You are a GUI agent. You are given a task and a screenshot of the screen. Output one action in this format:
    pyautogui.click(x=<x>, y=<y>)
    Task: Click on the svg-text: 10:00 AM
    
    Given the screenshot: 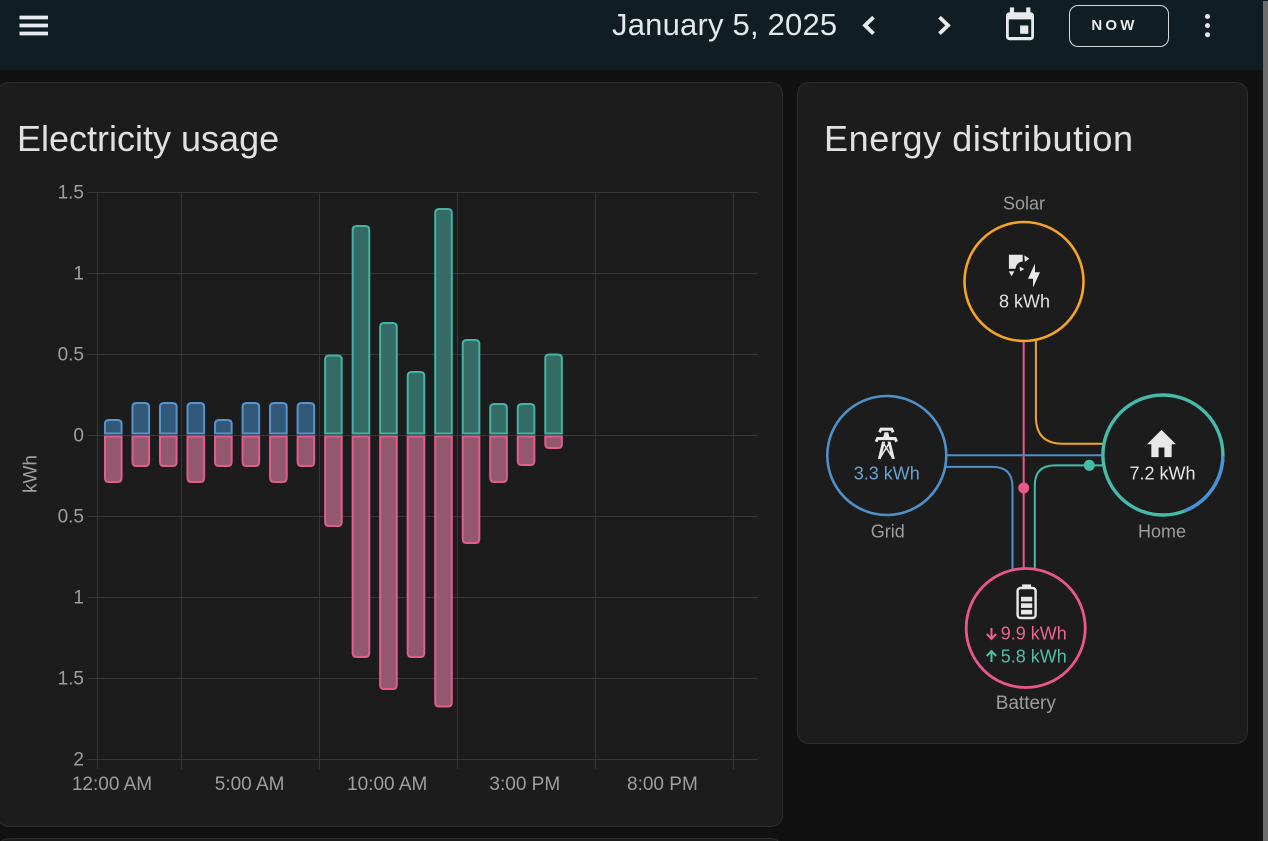 What is the action you would take?
    pyautogui.click(x=387, y=784)
    